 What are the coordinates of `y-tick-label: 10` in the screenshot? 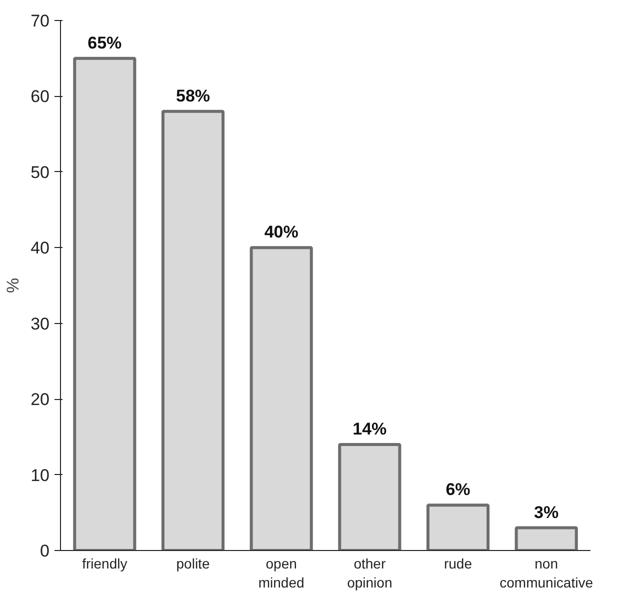 It's located at (40, 475).